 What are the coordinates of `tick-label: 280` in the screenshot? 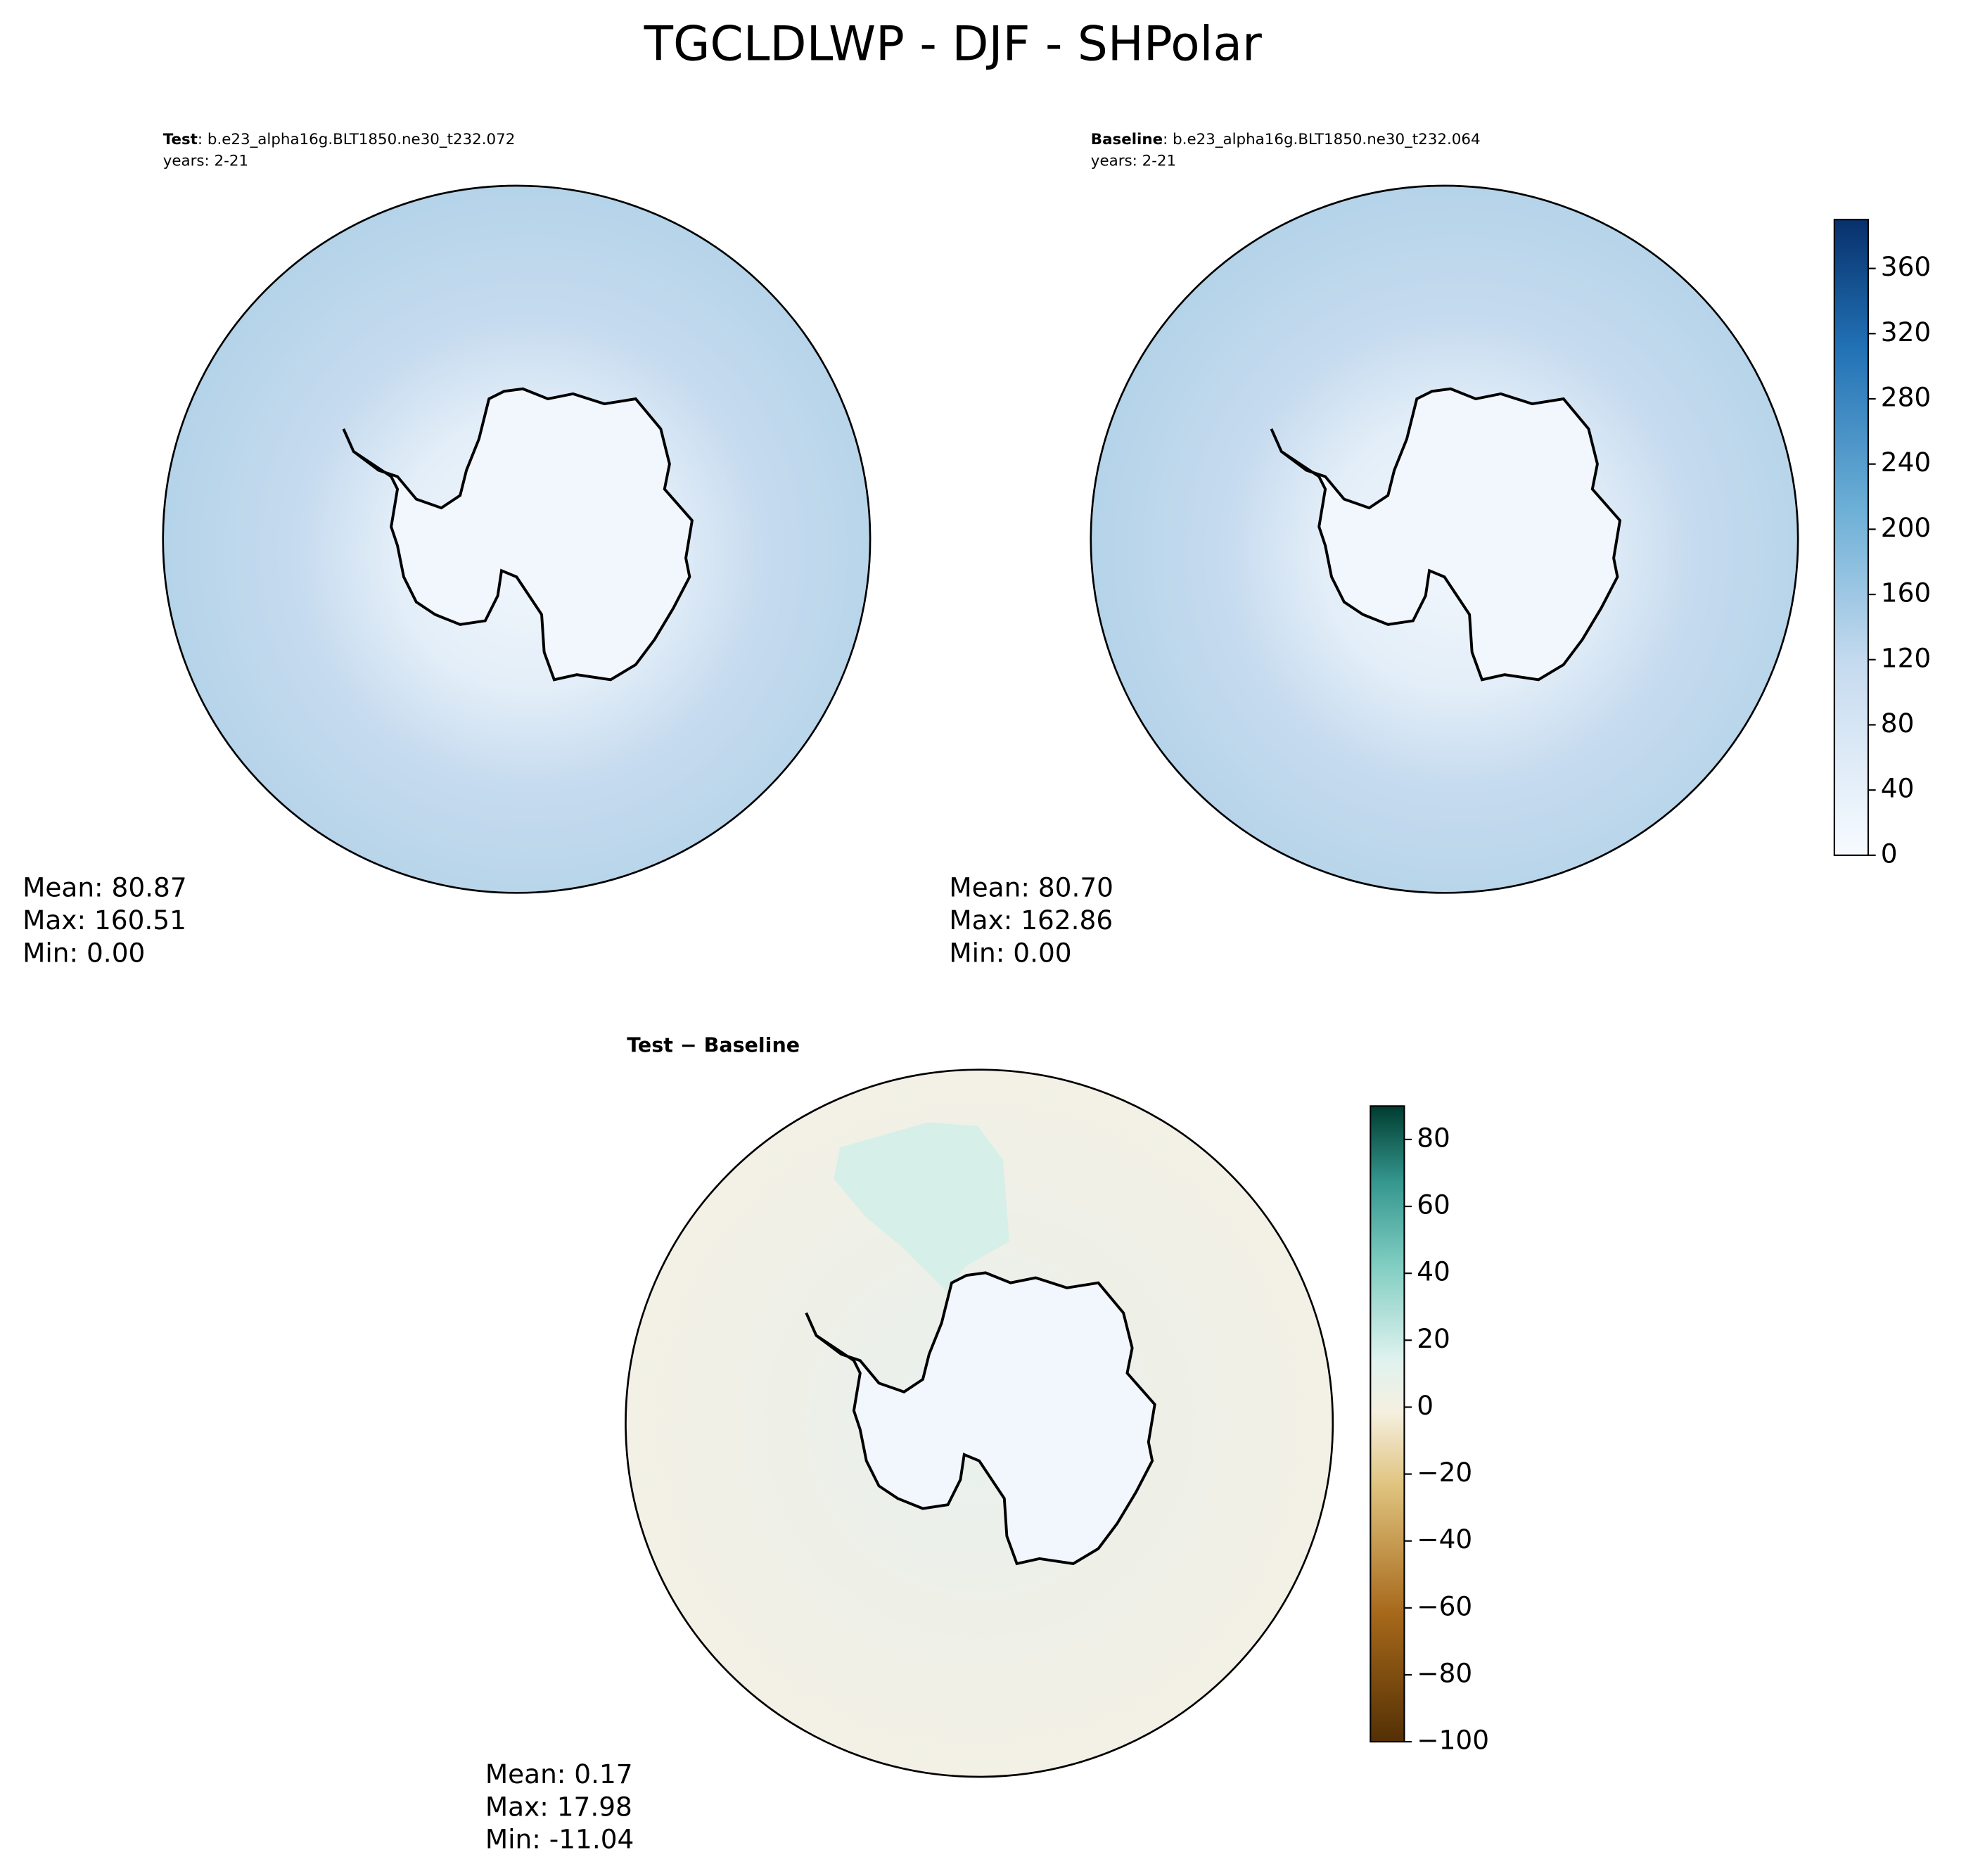 It's located at (1906, 398).